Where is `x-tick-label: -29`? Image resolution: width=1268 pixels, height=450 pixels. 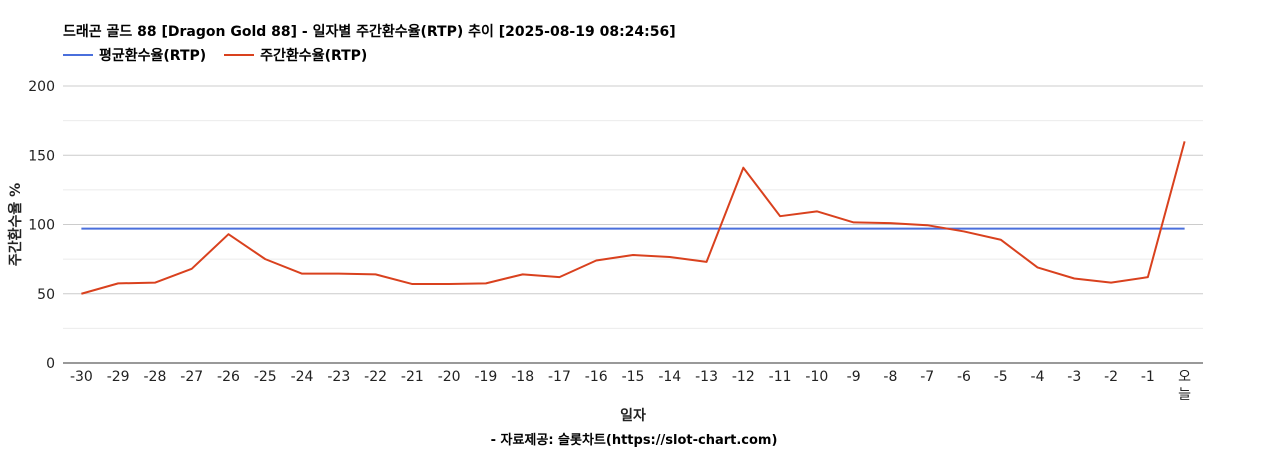
x-tick-label: -29 is located at coordinates (118, 377).